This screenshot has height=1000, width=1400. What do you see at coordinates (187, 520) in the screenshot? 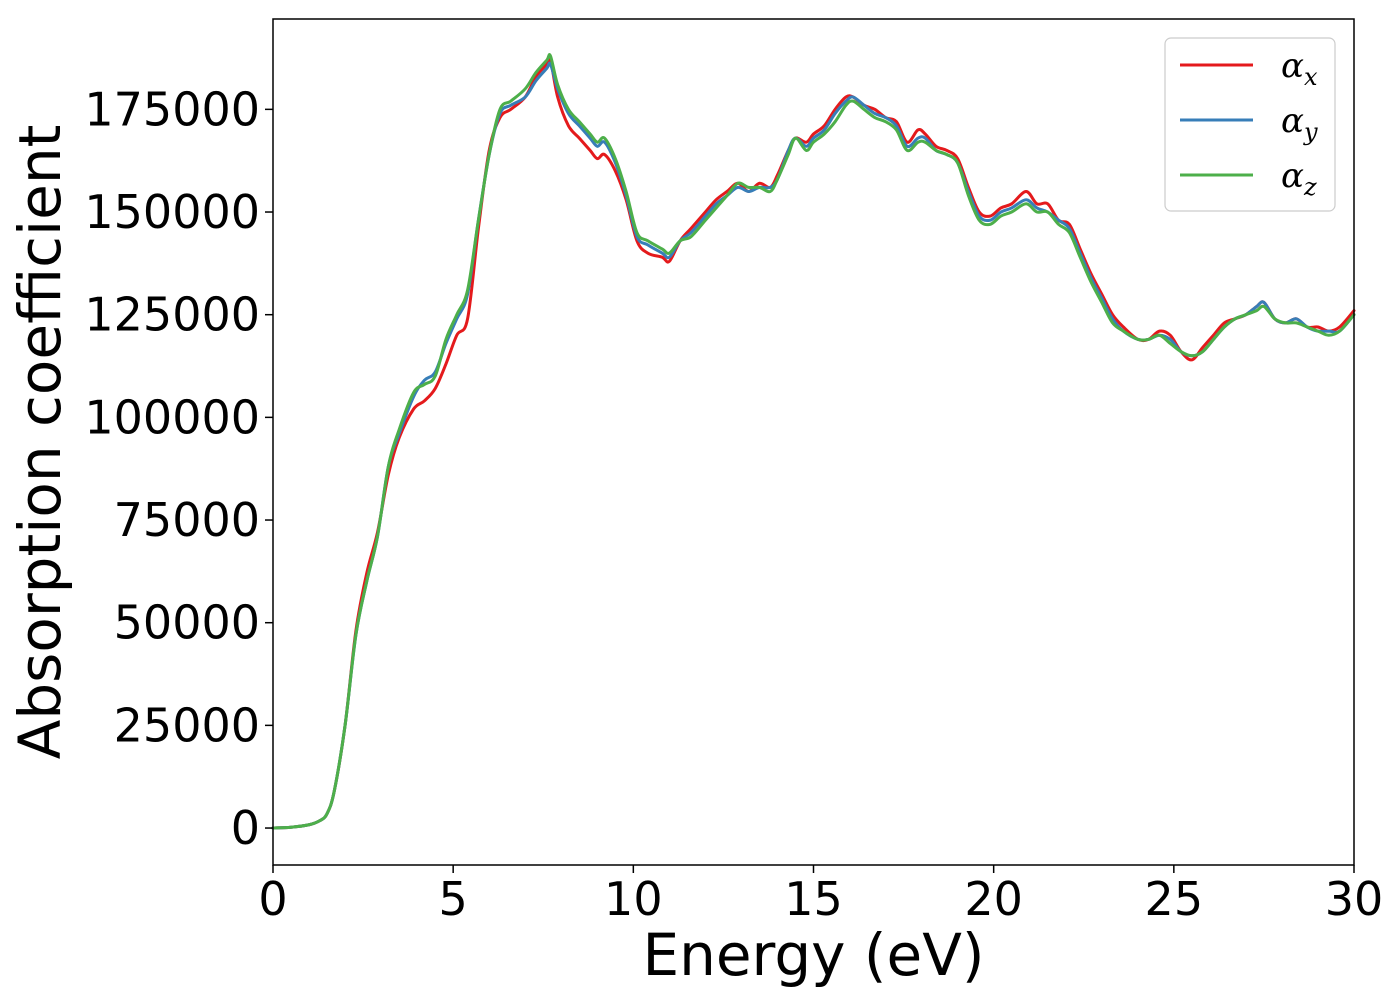
I see `y-tick-label: 75000` at bounding box center [187, 520].